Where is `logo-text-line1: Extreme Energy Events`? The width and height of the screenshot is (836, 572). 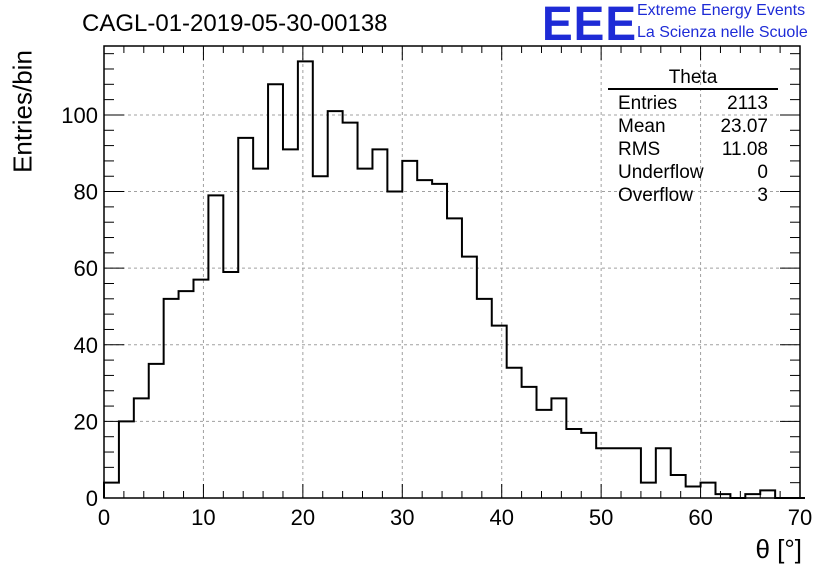 logo-text-line1: Extreme Energy Events is located at coordinates (721, 10).